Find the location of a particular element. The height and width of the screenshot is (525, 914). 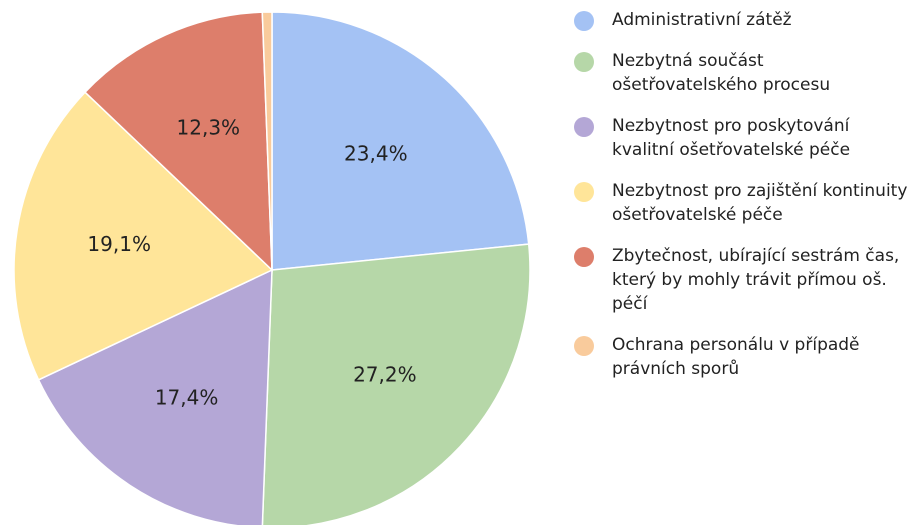

data-label: 23,4% is located at coordinates (376, 154).